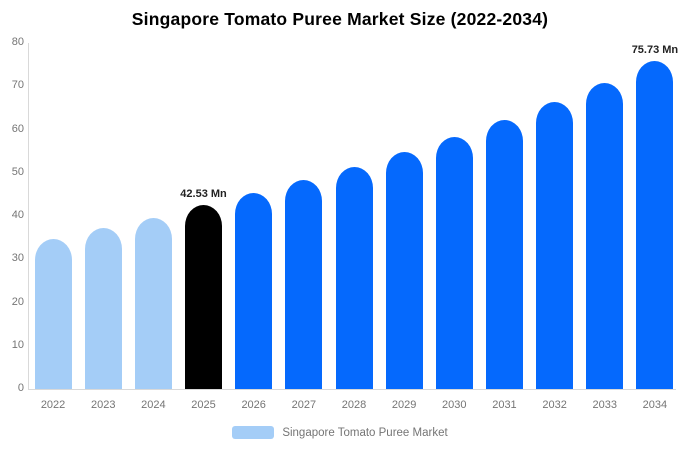 This screenshot has width=680, height=450. I want to click on y-axis-tick-40: 40, so click(17, 215).